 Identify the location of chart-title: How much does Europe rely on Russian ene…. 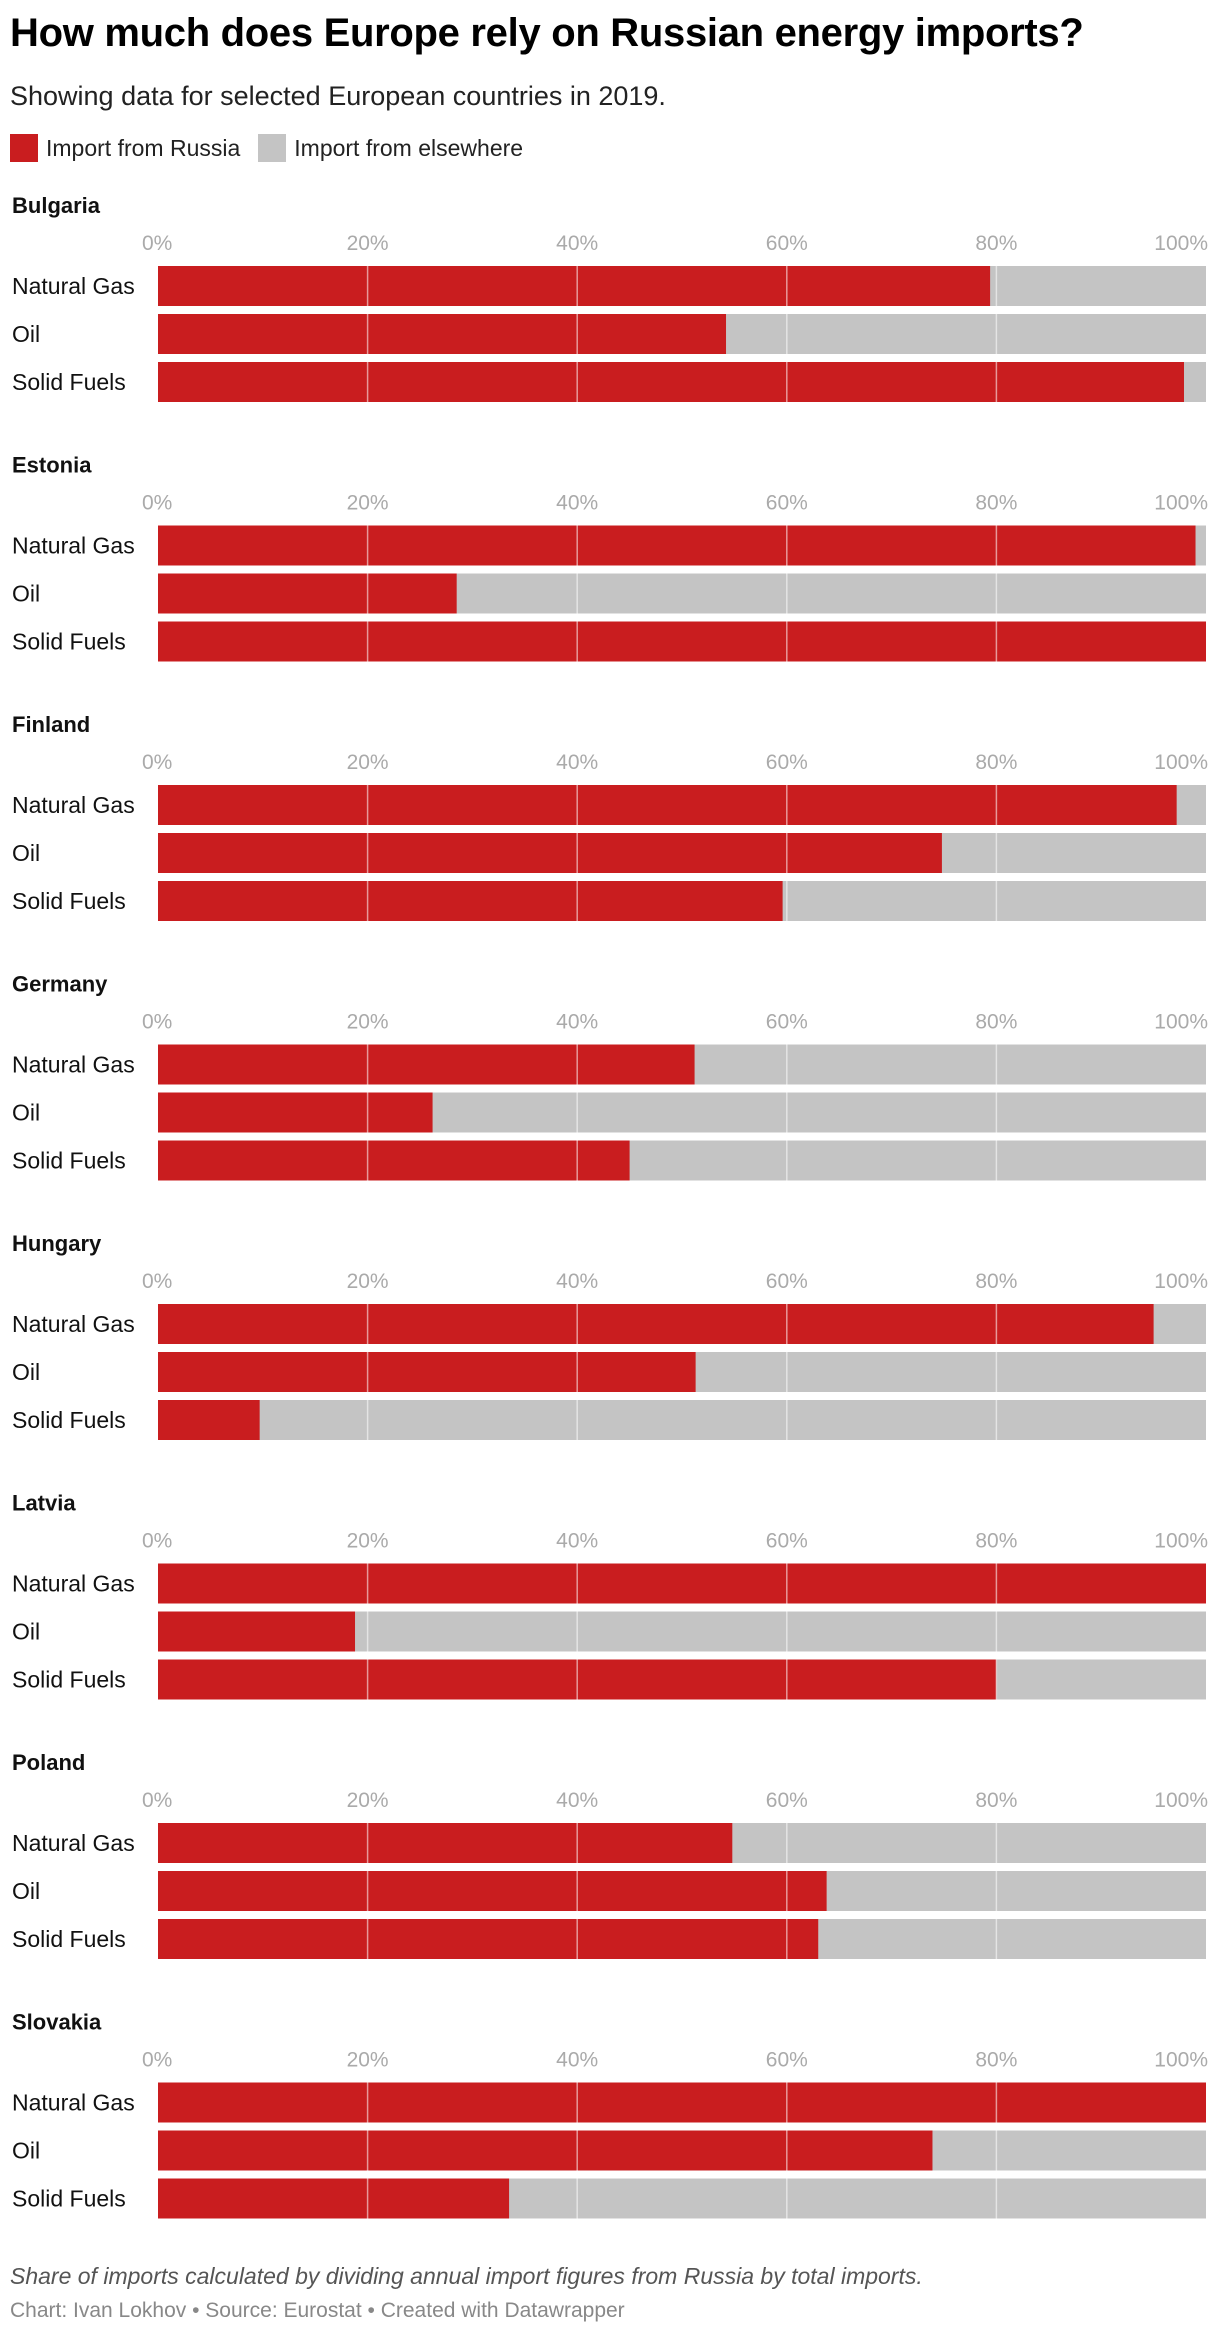
(547, 33).